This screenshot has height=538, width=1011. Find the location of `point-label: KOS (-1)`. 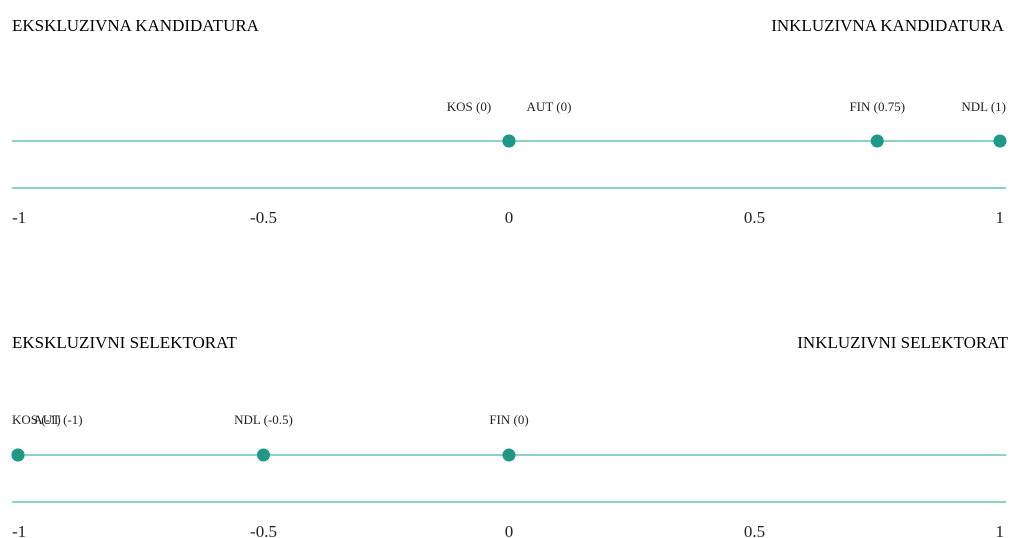

point-label: KOS (-1) is located at coordinates (36, 419).